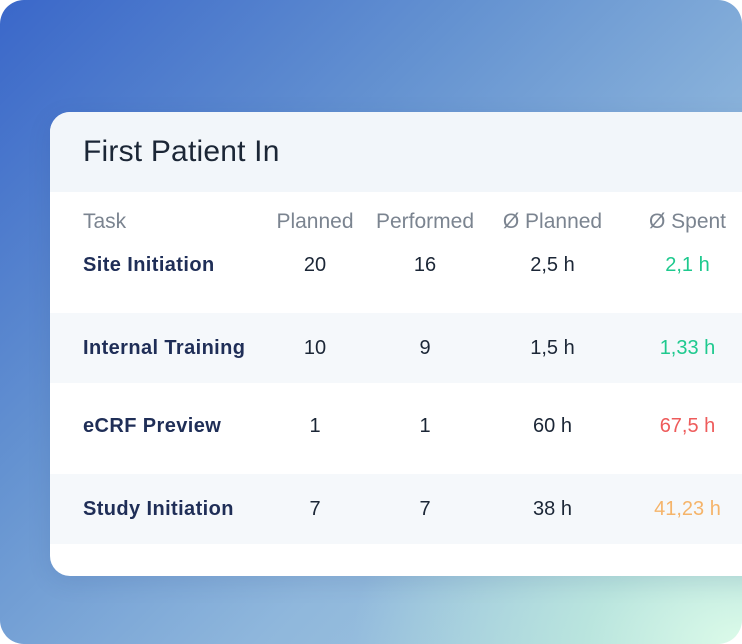 The width and height of the screenshot is (742, 644). What do you see at coordinates (396, 509) in the screenshot?
I see `table-row: Study Initiation 7 7 38 h 41,23 h` at bounding box center [396, 509].